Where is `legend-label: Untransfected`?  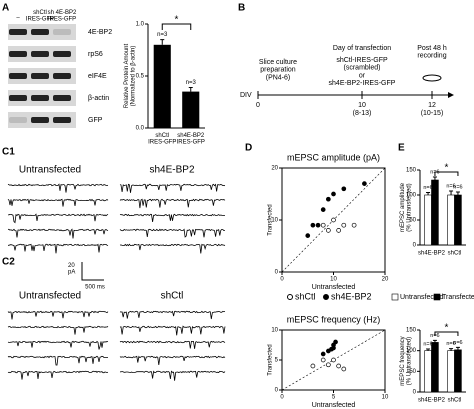 legend-label: Untransfected is located at coordinates (422, 297).